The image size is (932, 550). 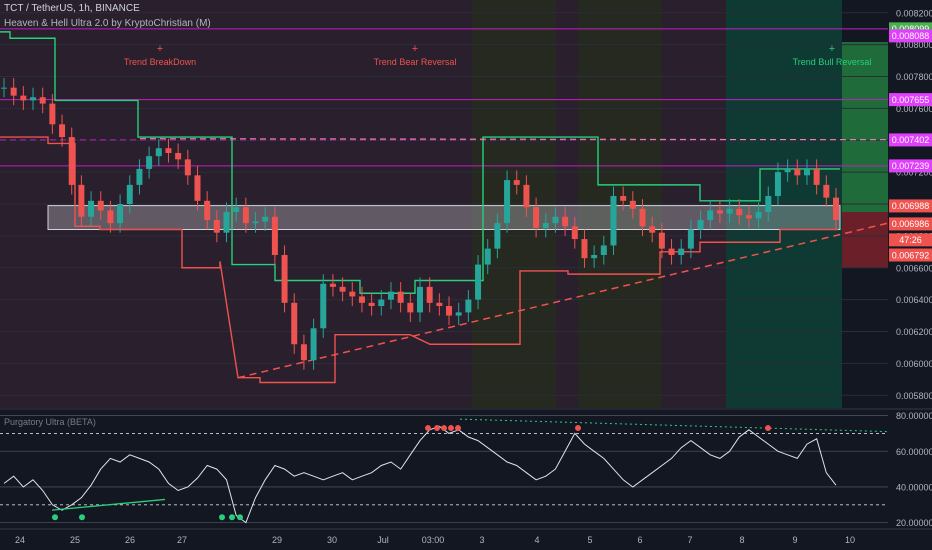 I want to click on price-tag-label: 0.006986, so click(x=911, y=224).